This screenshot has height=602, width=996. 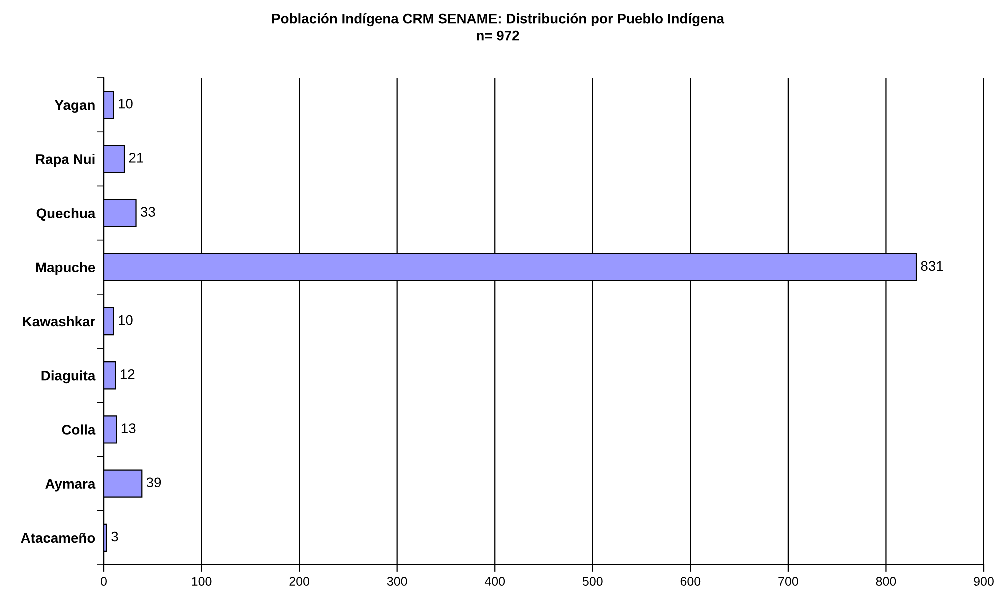 What do you see at coordinates (71, 485) in the screenshot?
I see `y-tick-label: Aymara` at bounding box center [71, 485].